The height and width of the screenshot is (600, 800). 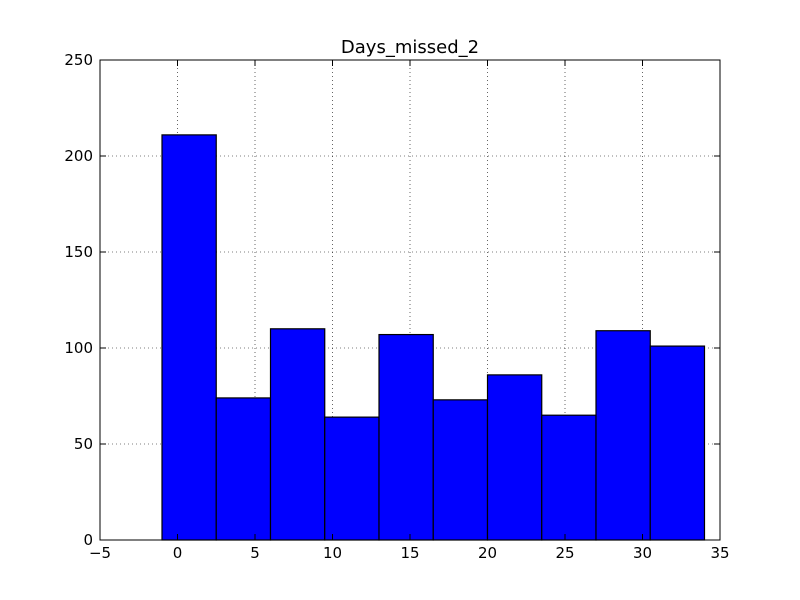 What do you see at coordinates (410, 47) in the screenshot?
I see `chart-title: Days_missed_2` at bounding box center [410, 47].